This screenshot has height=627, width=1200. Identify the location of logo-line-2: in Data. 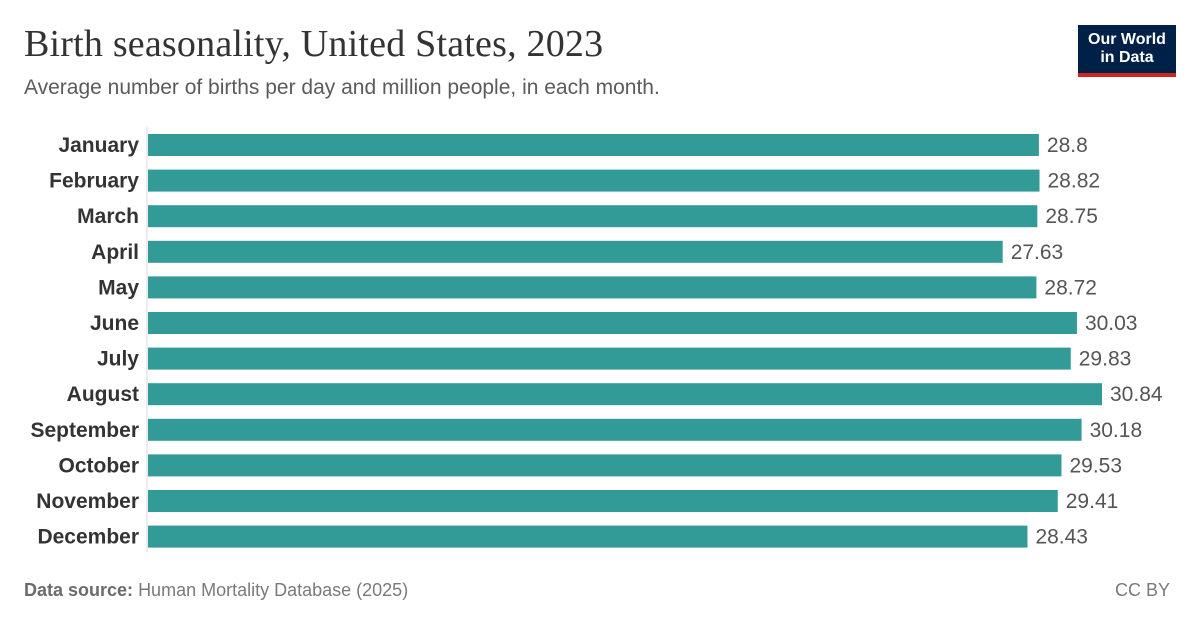
(1127, 57).